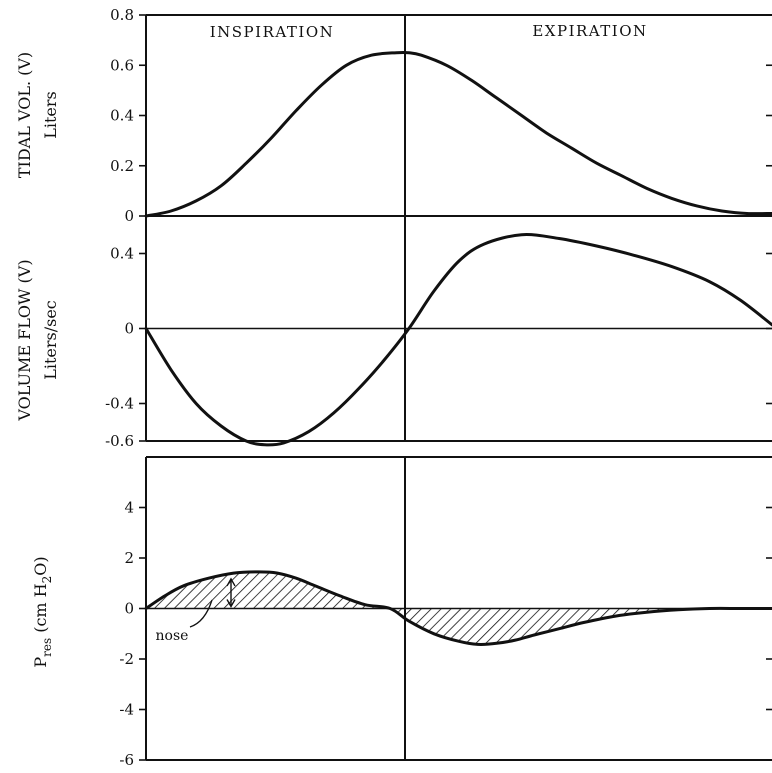  Describe the element at coordinates (122, 166) in the screenshot. I see `tidal-volume-y-tick-label: 0.2` at that location.